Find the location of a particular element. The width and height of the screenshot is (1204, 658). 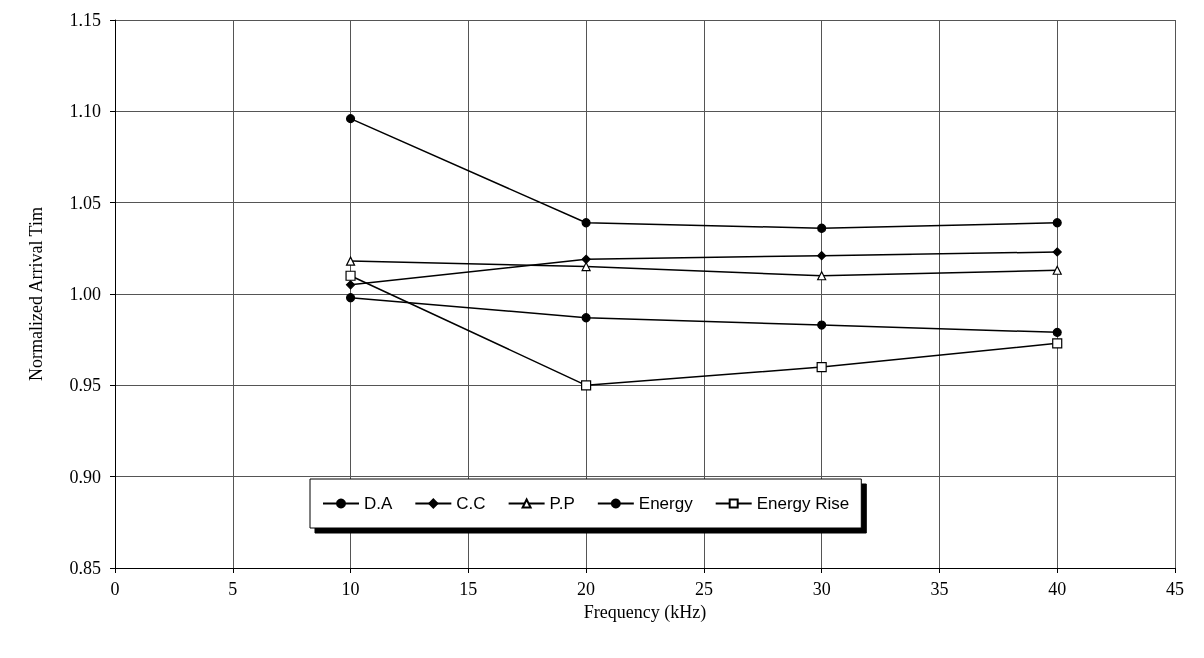

x-tick-label: 25 is located at coordinates (703, 589).